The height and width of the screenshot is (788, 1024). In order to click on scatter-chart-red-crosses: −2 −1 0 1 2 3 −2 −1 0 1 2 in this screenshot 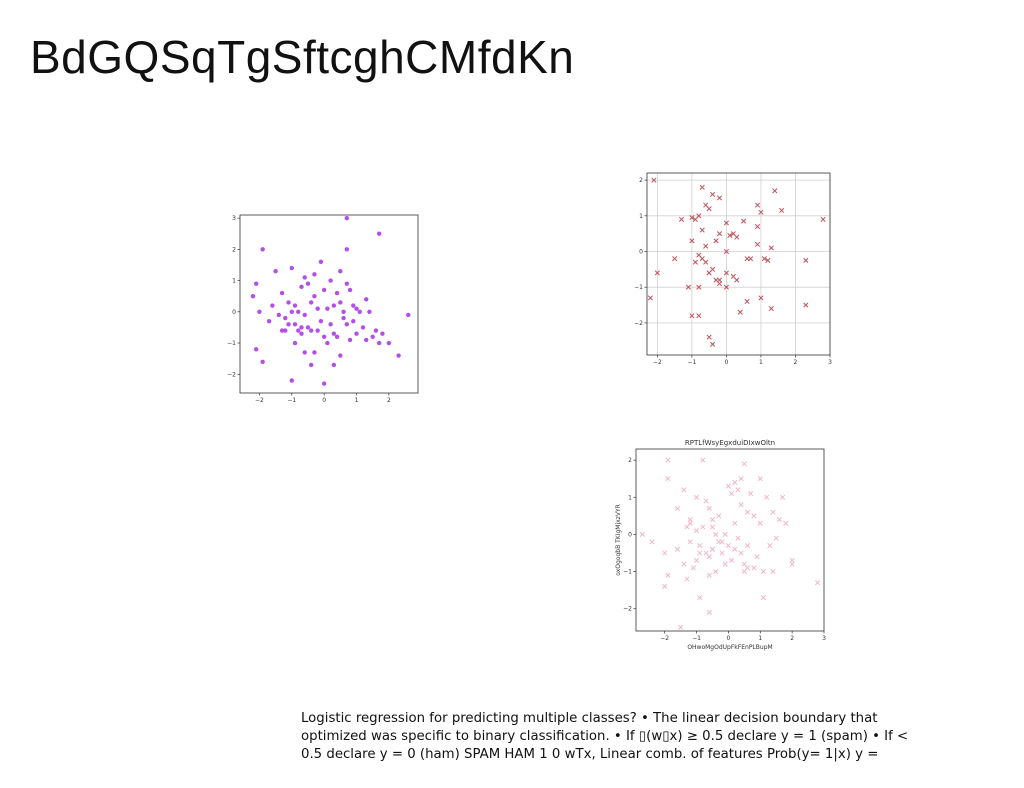, I will do `click(733, 269)`.